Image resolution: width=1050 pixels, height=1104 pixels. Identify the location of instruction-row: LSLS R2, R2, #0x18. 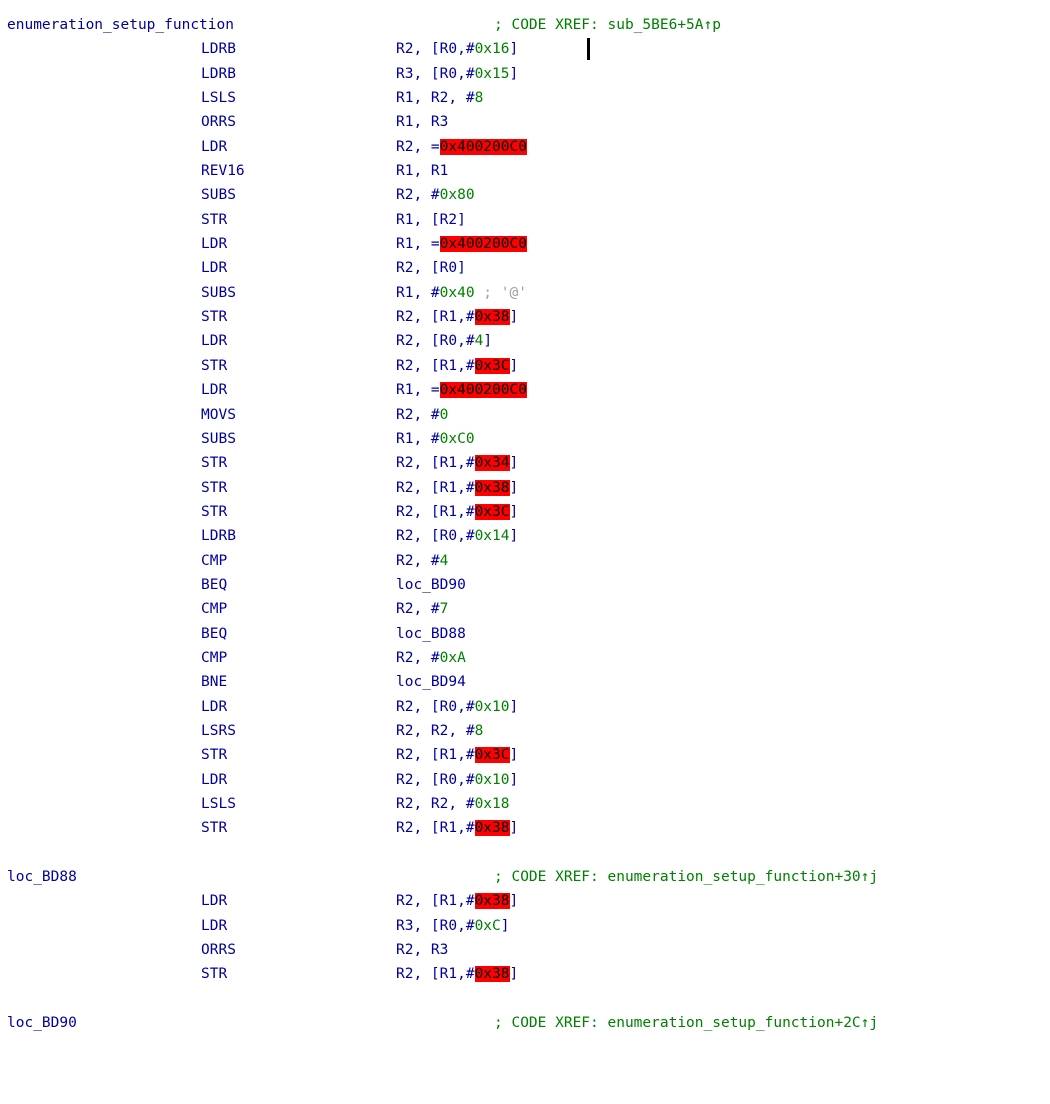
(525, 804).